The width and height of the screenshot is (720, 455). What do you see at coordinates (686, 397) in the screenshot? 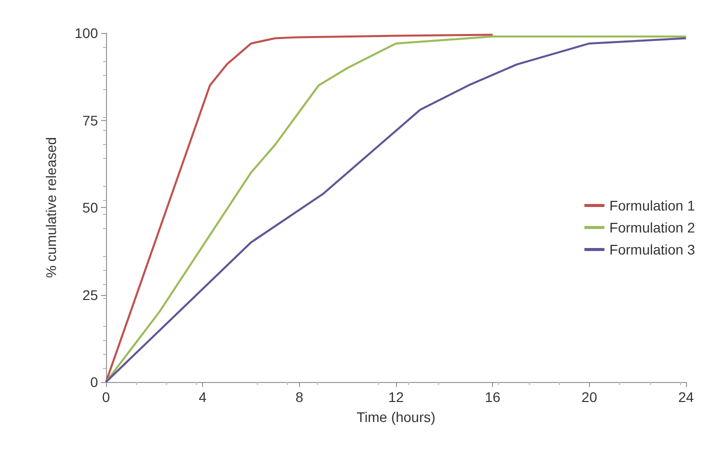
I see `x-tick-label: 24` at bounding box center [686, 397].